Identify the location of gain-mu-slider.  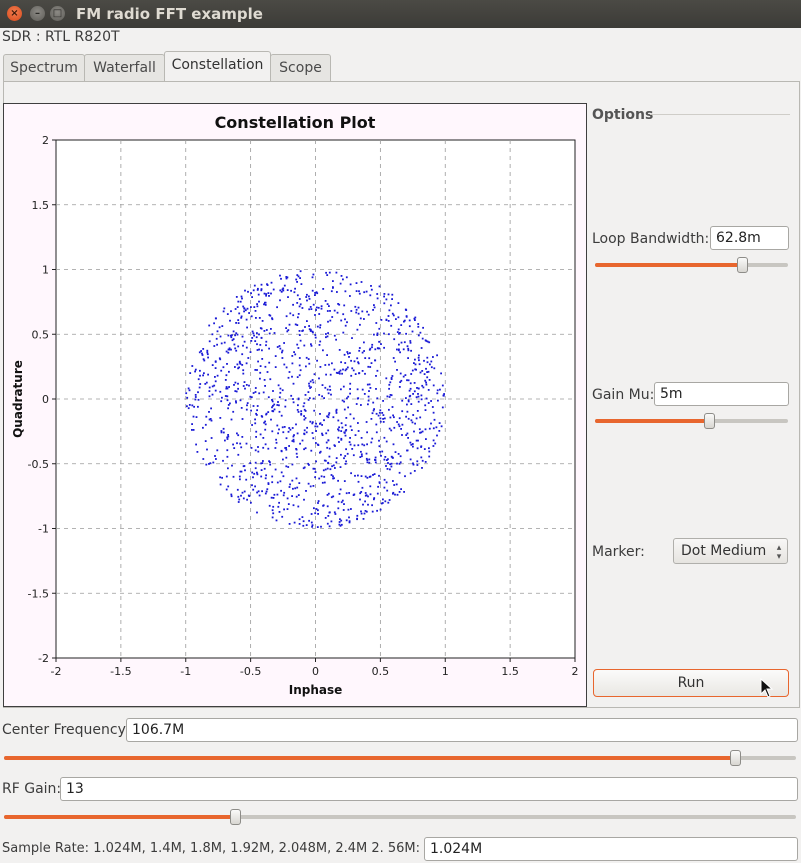
(691, 421).